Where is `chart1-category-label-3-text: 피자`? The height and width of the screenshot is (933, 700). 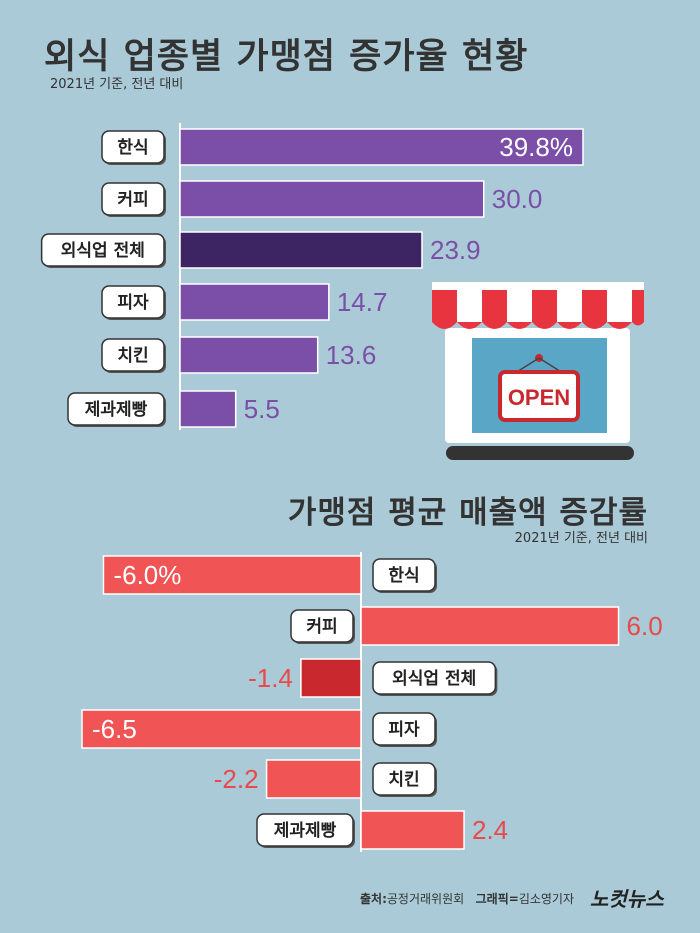 chart1-category-label-3-text: 피자 is located at coordinates (133, 303).